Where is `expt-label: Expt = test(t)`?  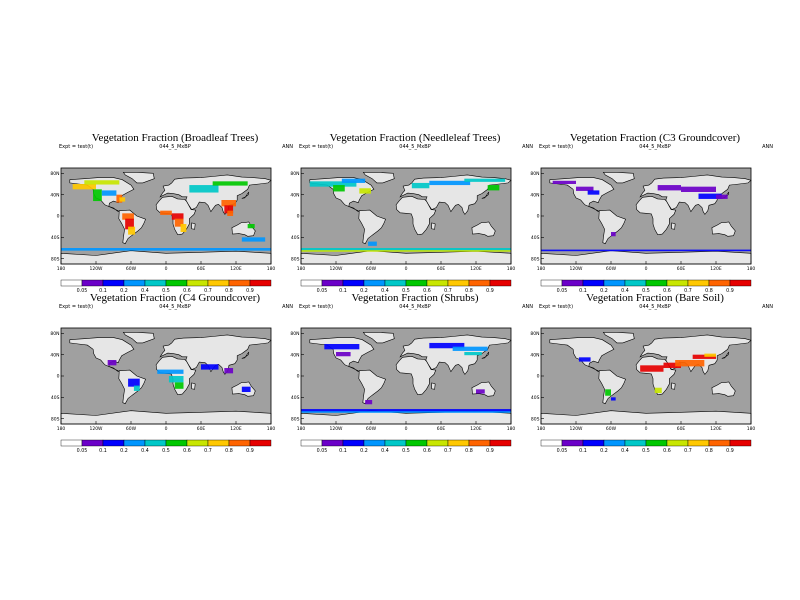
expt-label: Expt = test(t) is located at coordinates (316, 147).